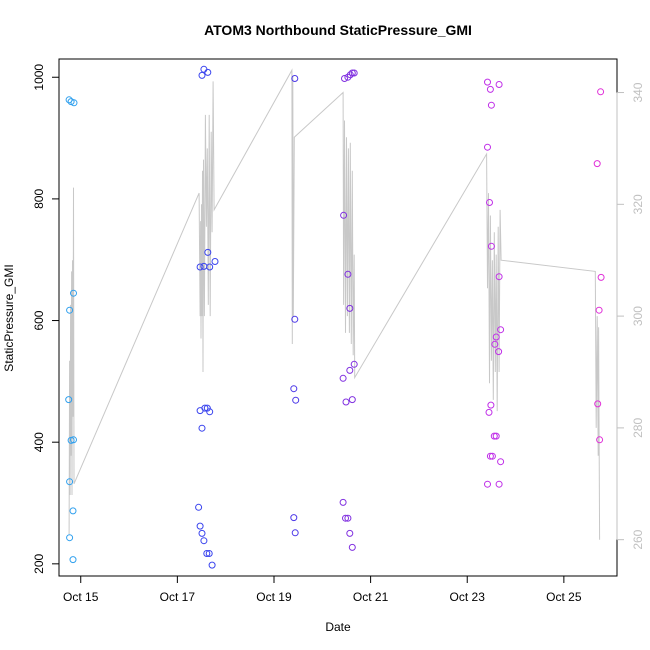 The image size is (650, 650). What do you see at coordinates (178, 597) in the screenshot?
I see `x-tick-label: Oct 17` at bounding box center [178, 597].